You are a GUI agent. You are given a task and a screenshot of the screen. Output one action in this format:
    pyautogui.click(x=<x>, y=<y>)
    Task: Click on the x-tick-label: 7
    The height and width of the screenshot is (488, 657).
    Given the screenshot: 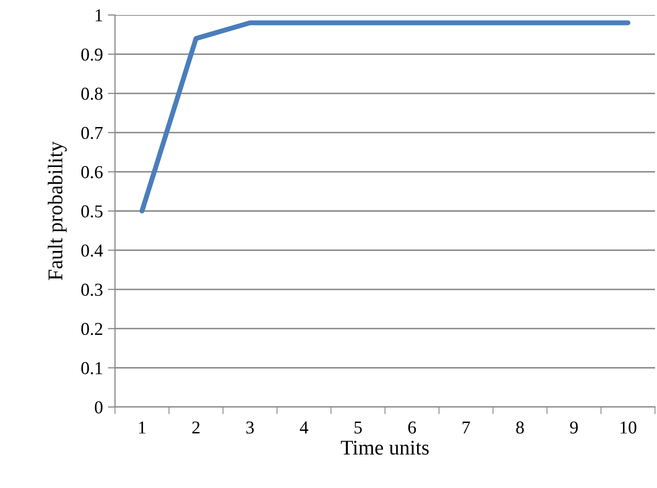 What is the action you would take?
    pyautogui.click(x=466, y=428)
    